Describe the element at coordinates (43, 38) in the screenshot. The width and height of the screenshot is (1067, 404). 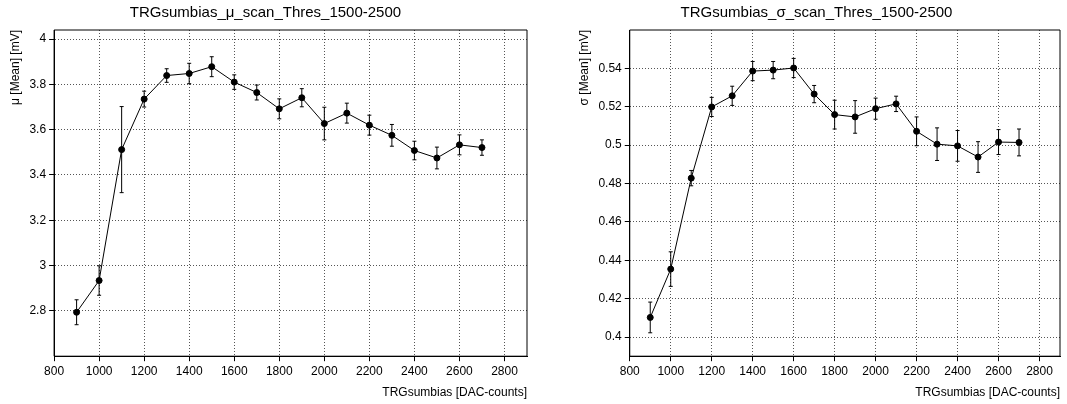
I see `y-tick-label: 4` at that location.